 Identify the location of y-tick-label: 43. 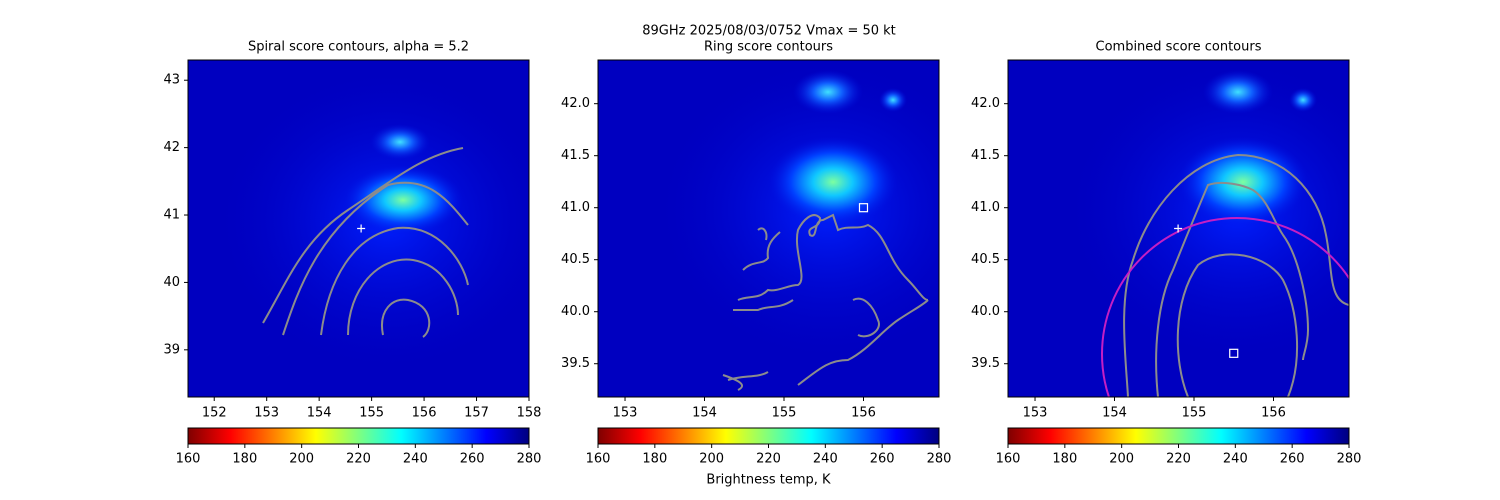
(171, 80).